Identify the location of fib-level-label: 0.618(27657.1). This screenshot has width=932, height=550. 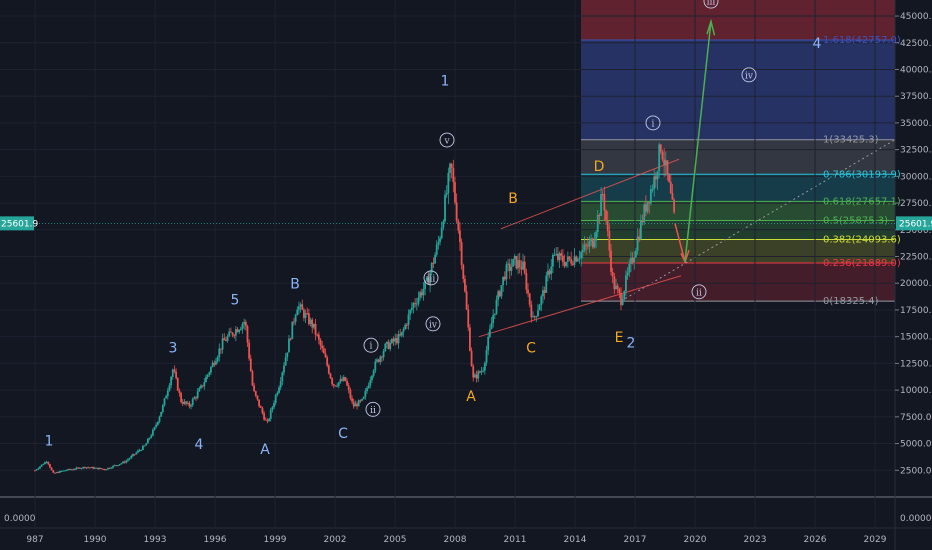
(862, 201).